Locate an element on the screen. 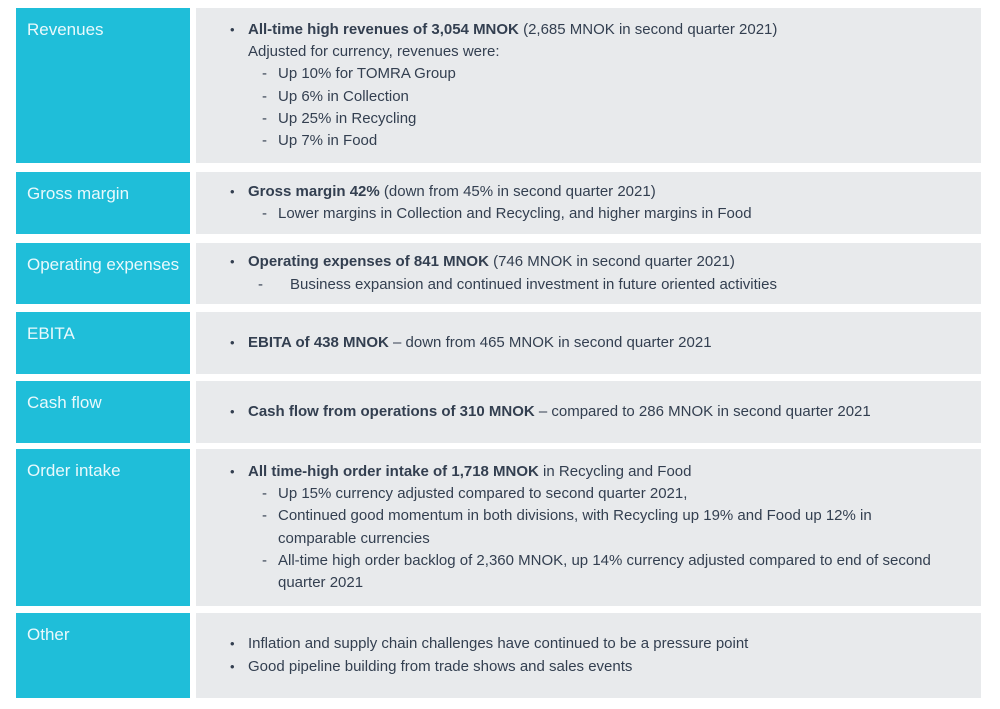 This screenshot has height=709, width=1000. continuation-line: Adjusted for currency, revenues were: is located at coordinates (571, 52).